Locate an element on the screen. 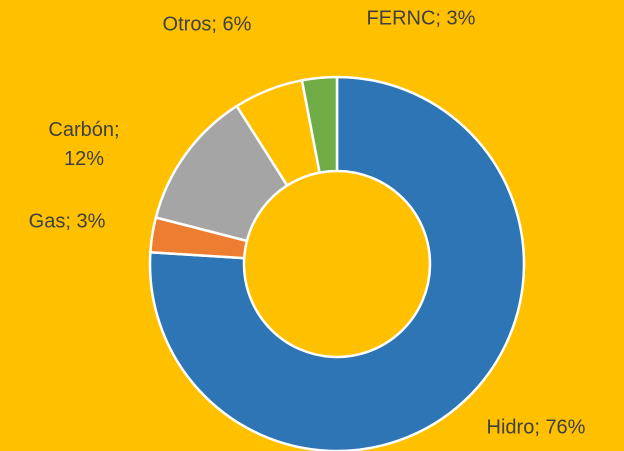 The image size is (624, 451). data-label: FERNC; 3% is located at coordinates (421, 18).